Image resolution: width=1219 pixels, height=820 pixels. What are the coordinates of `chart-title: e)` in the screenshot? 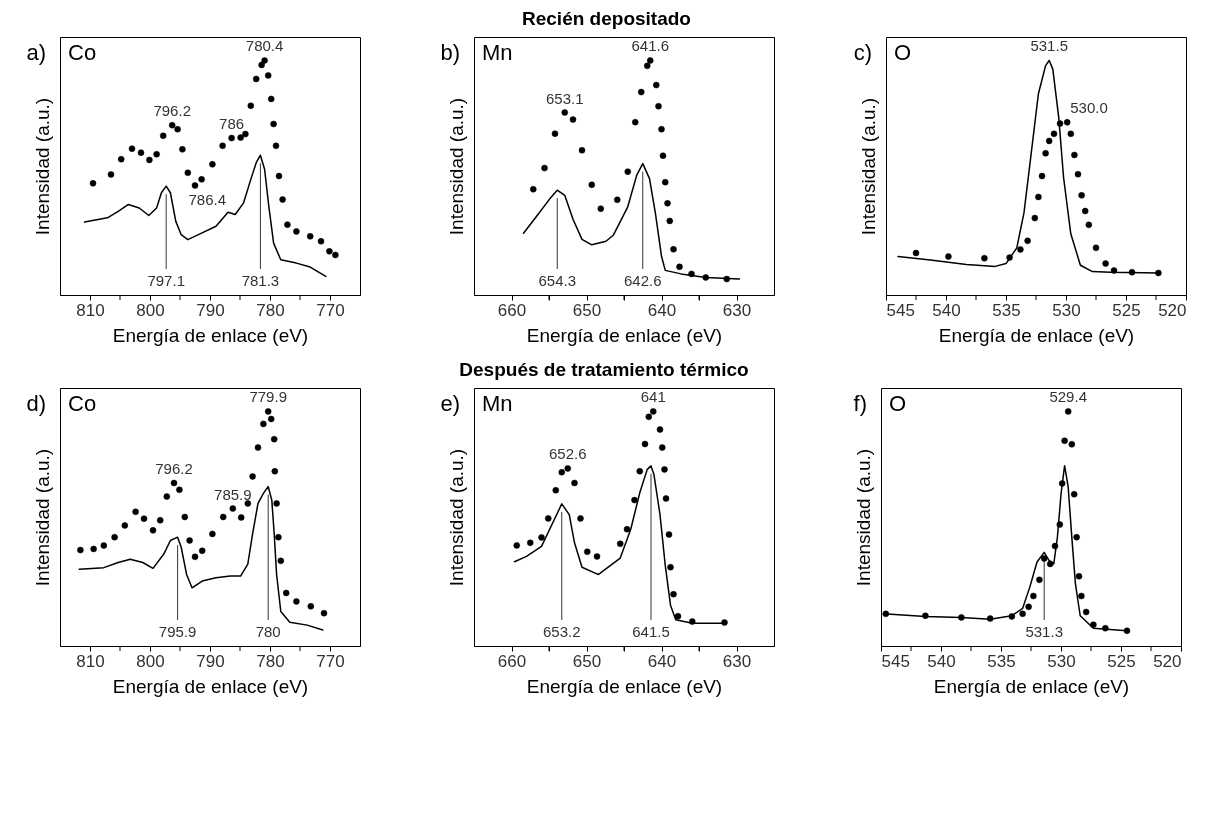 It's located at (450, 403).